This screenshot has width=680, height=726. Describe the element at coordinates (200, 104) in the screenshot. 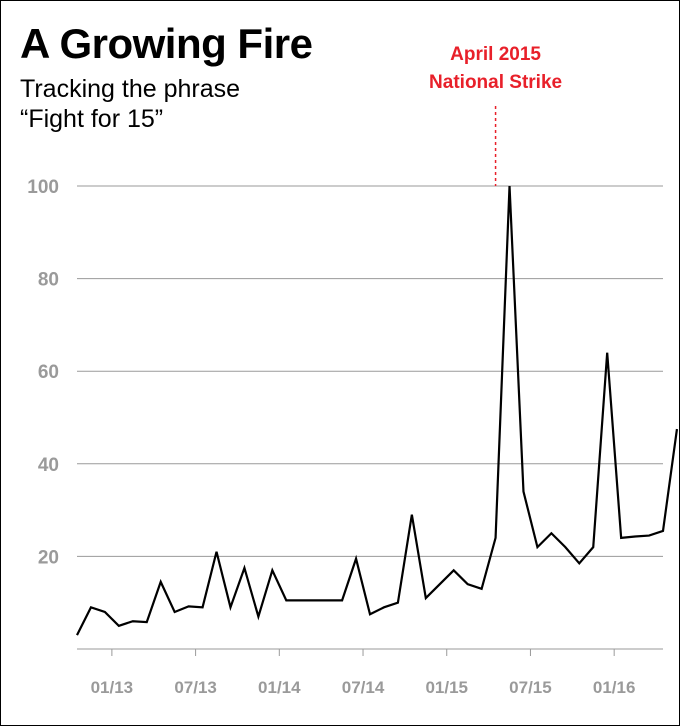

I see `chart-subtitle: Tracking the phrase “Fight for 15”` at that location.